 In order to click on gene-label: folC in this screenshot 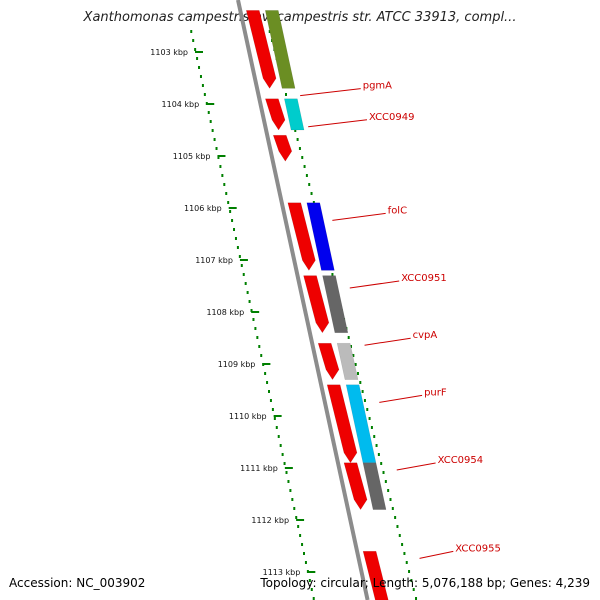, I will do `click(397, 210)`.